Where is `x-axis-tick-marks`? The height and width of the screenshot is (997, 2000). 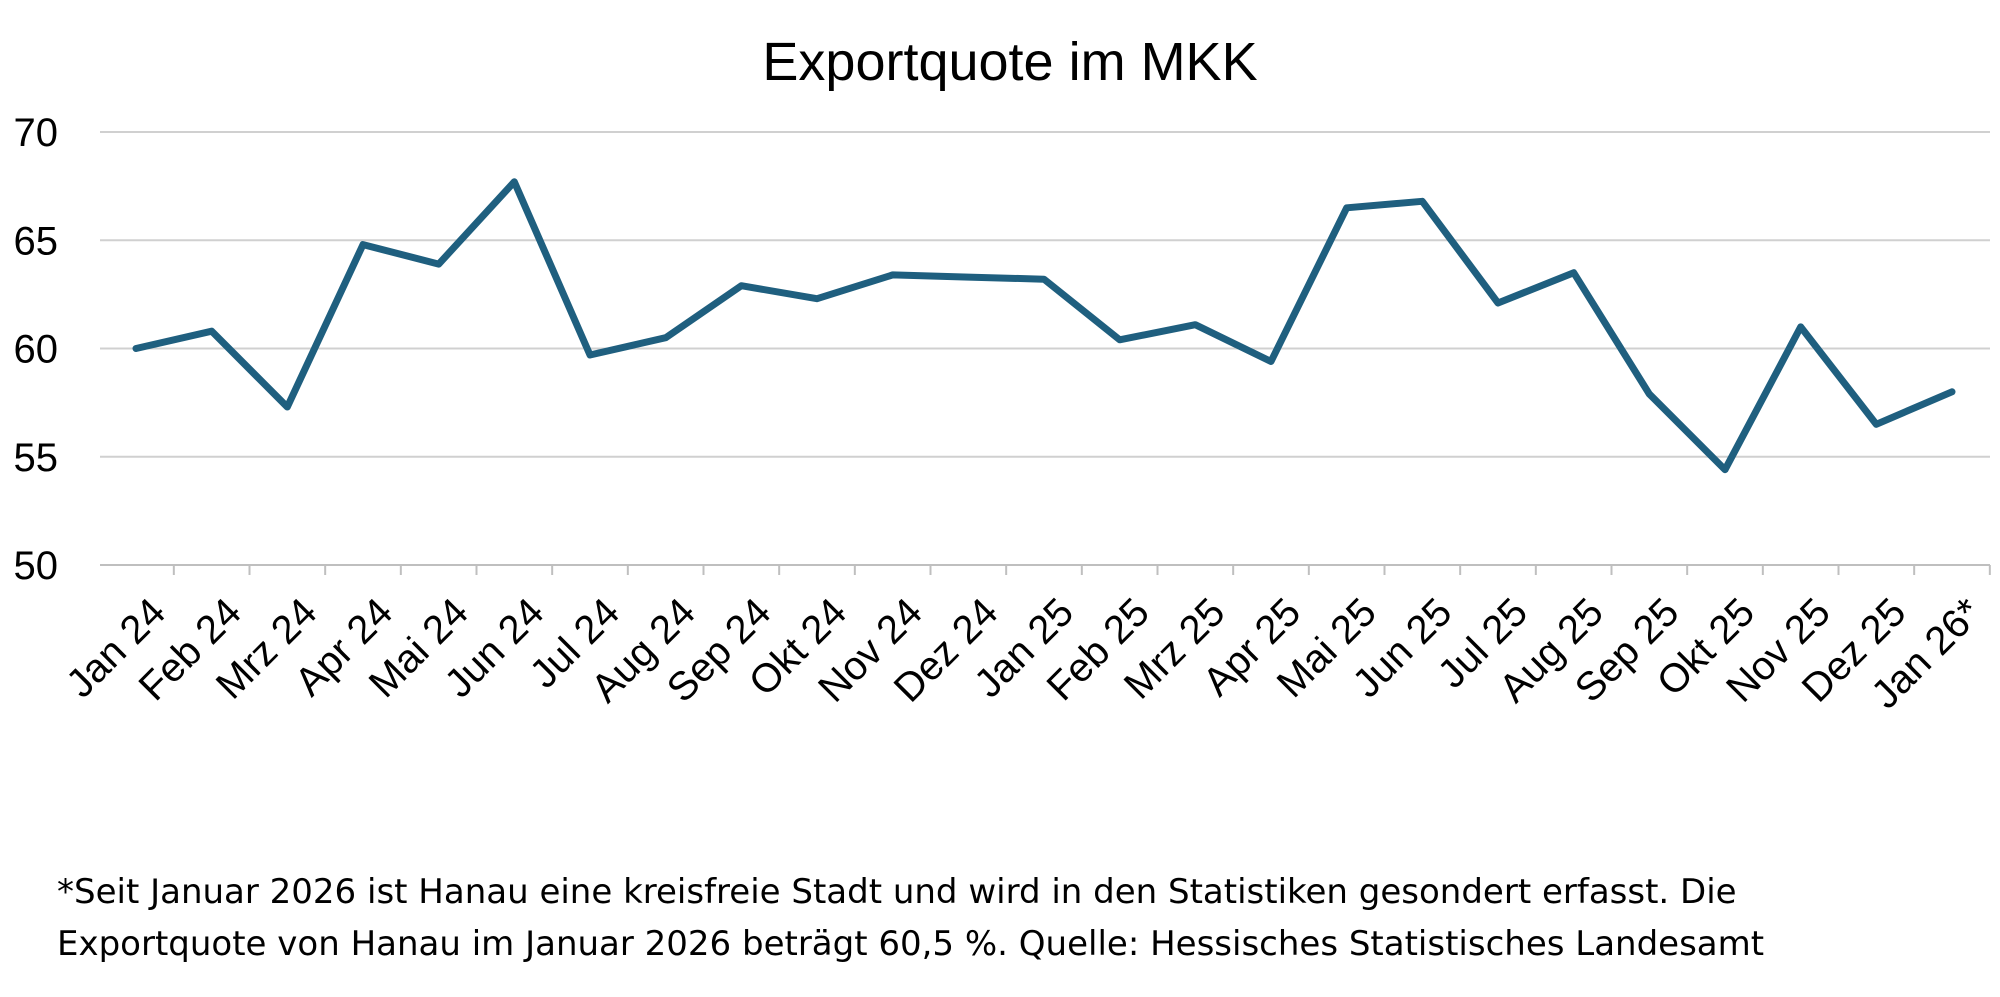
x-axis-tick-marks is located at coordinates (1081, 570).